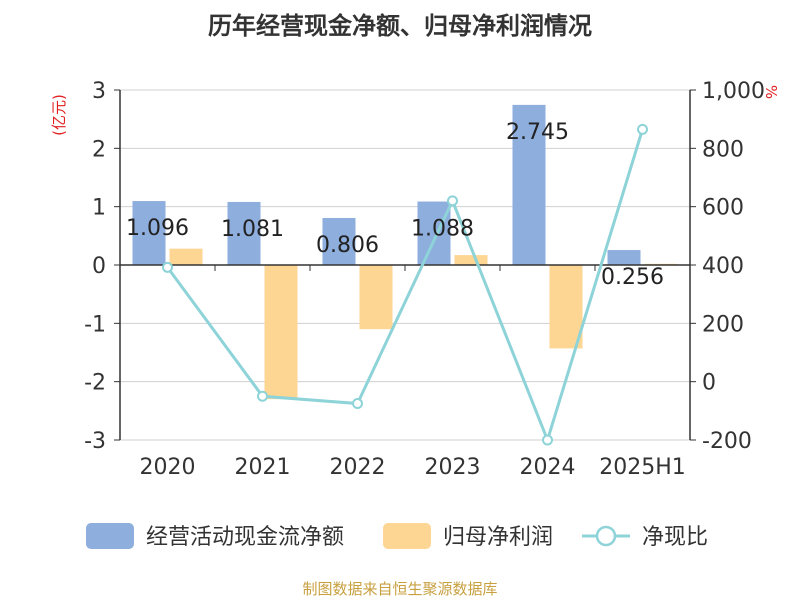 The width and height of the screenshot is (800, 600). I want to click on right-tick-label: 400, so click(723, 266).